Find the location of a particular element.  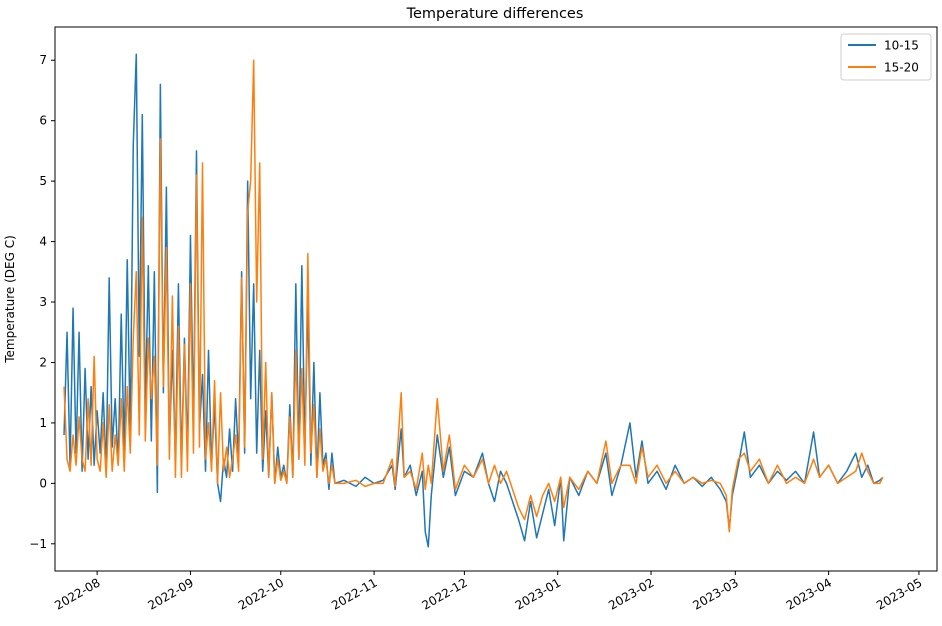

legend: 10-15 15-20 is located at coordinates (886, 57).